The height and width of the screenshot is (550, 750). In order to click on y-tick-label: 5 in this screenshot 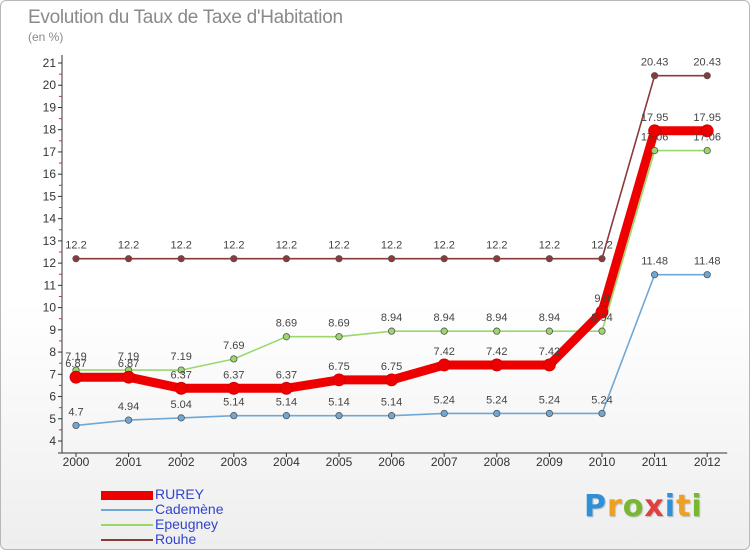, I will do `click(52, 419)`.